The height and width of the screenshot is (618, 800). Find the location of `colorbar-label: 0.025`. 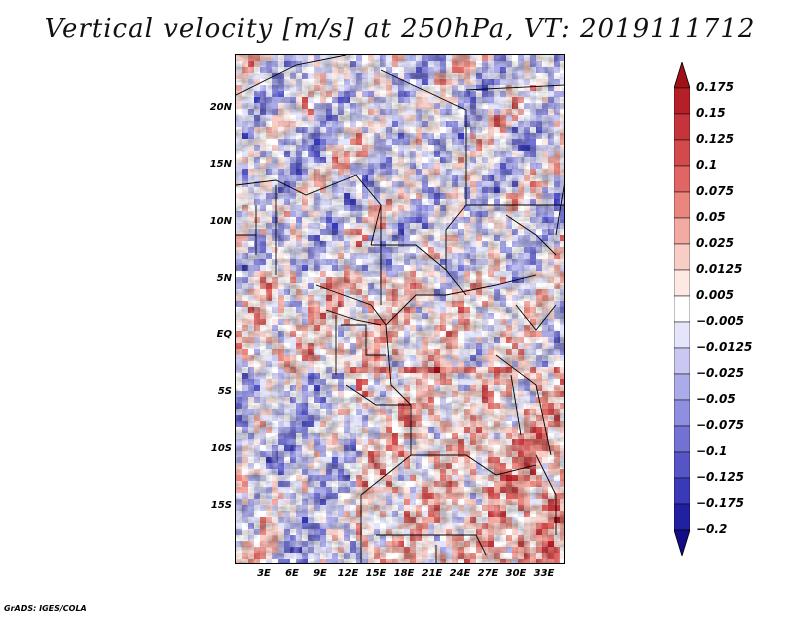

colorbar-label: 0.025 is located at coordinates (715, 243).